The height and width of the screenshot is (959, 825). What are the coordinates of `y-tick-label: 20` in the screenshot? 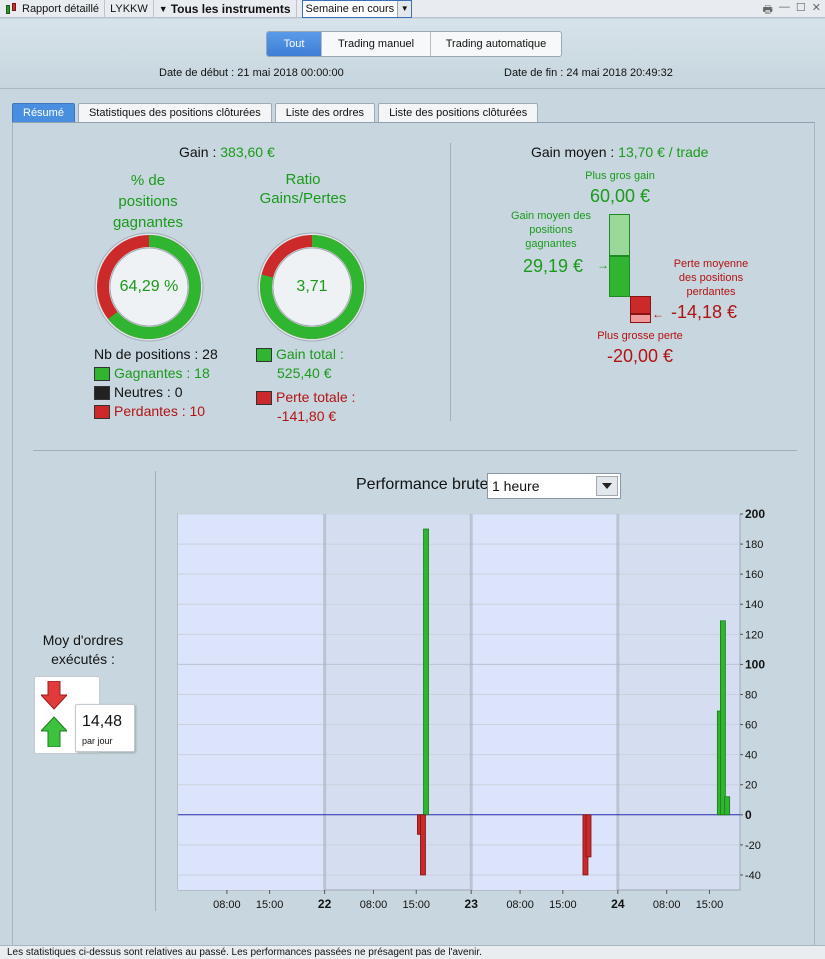 It's located at (751, 786).